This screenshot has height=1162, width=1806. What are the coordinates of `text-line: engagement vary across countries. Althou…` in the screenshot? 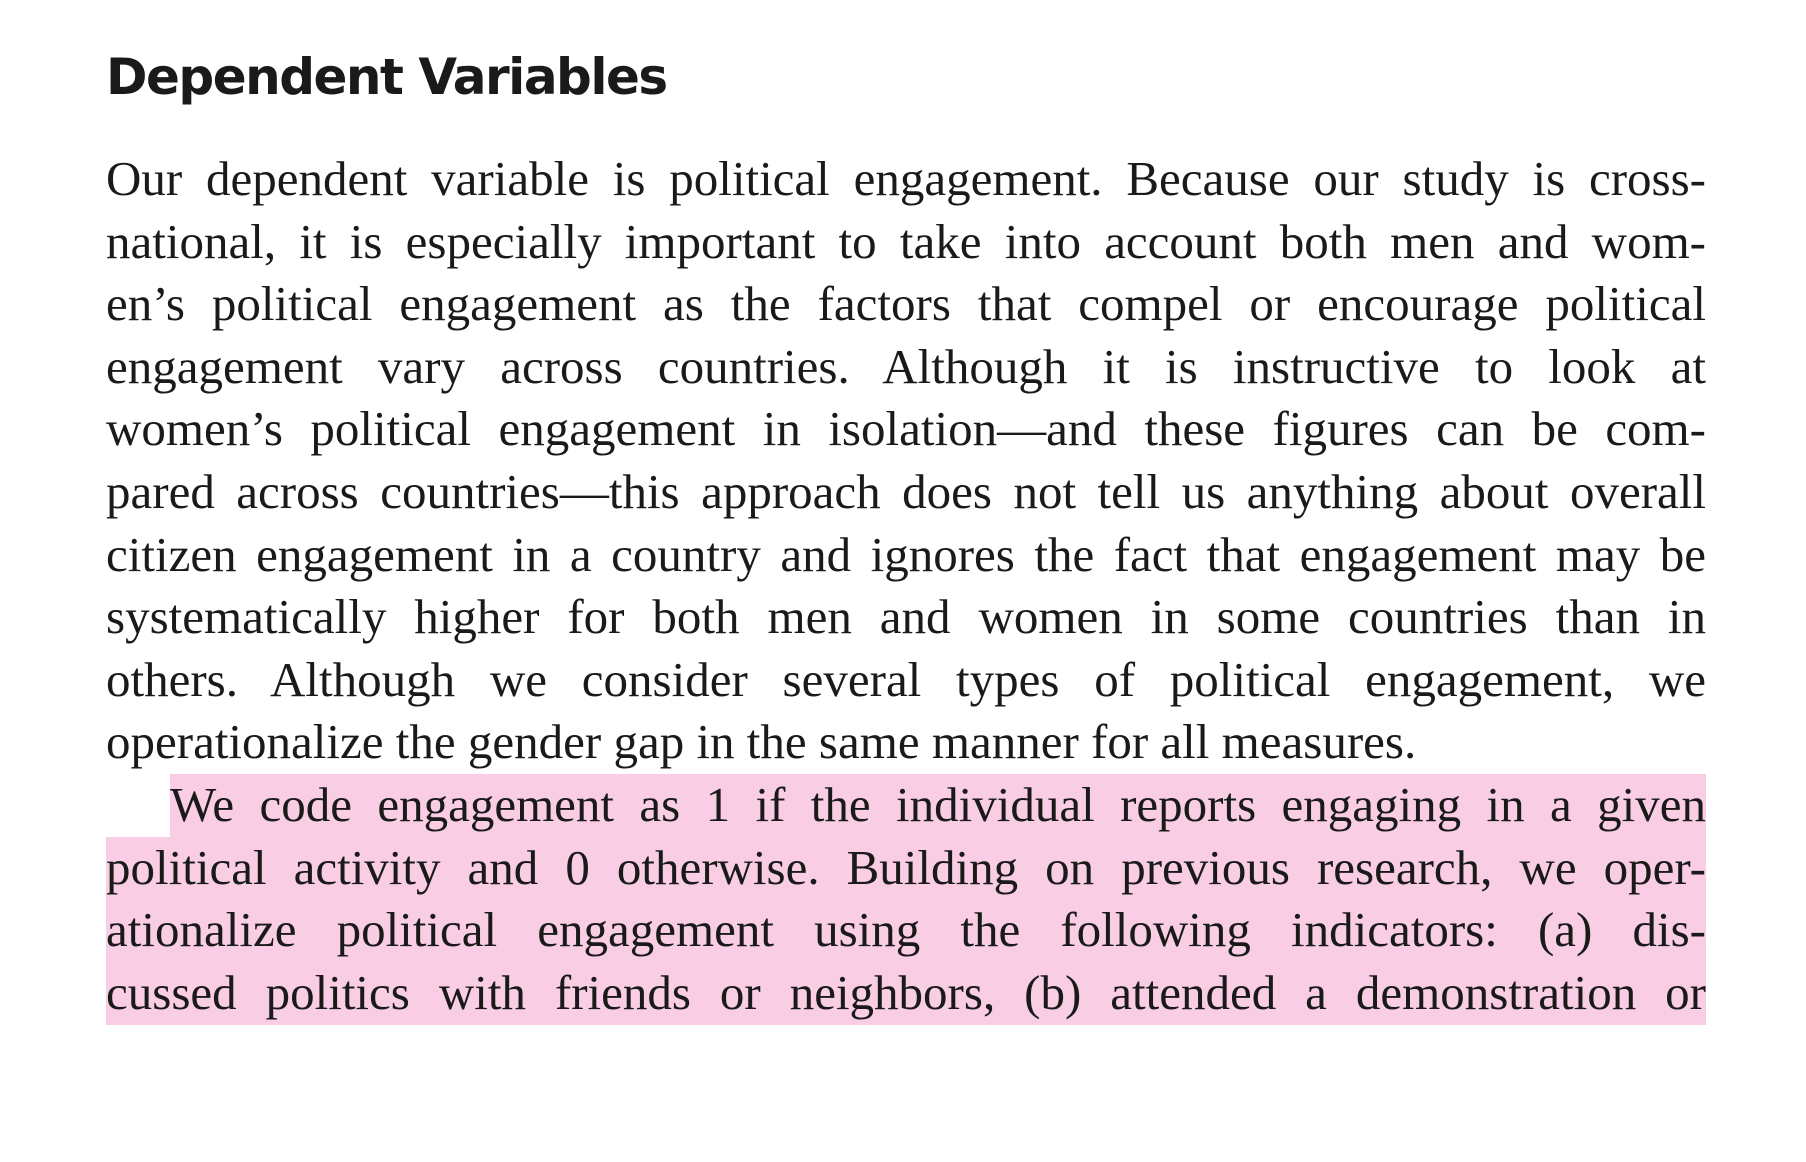 It's located at (906, 366).